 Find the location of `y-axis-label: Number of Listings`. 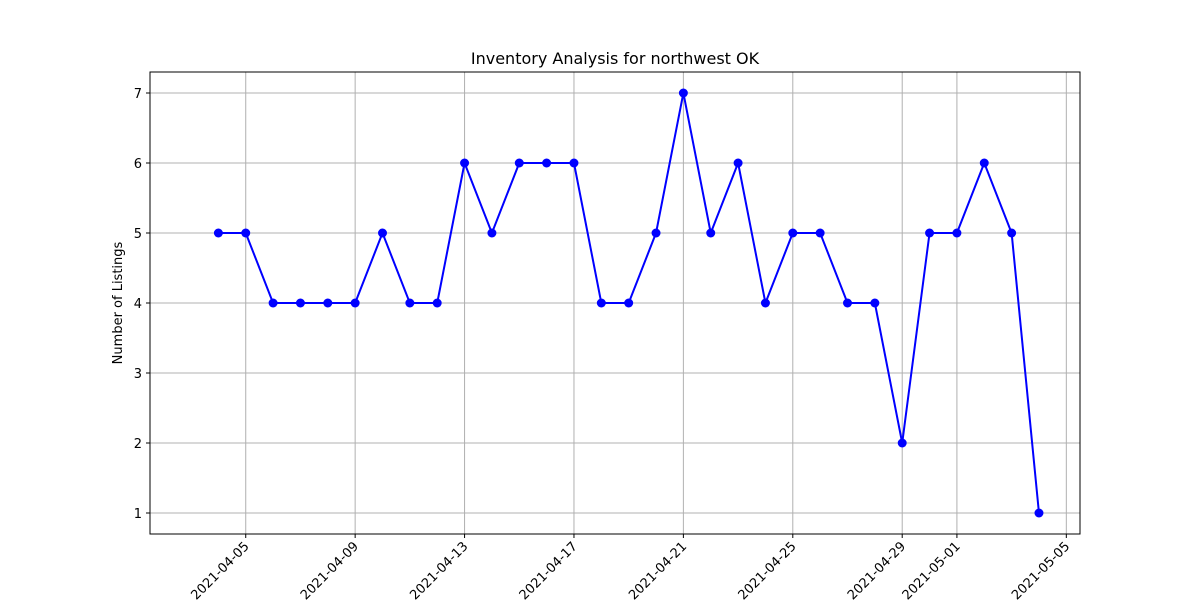

y-axis-label: Number of Listings is located at coordinates (118, 302).